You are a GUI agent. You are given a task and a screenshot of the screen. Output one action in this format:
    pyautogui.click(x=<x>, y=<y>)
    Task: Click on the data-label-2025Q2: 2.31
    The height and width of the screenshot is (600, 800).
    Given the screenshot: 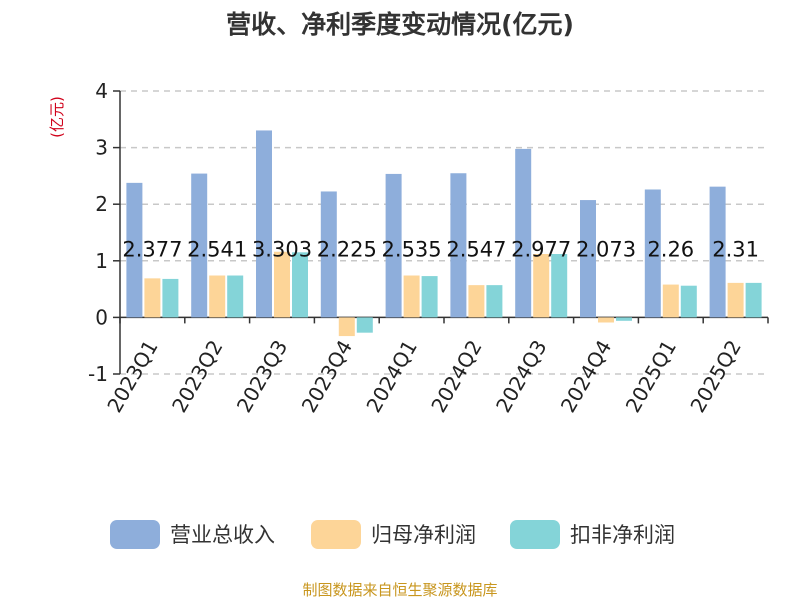 What is the action you would take?
    pyautogui.click(x=735, y=249)
    